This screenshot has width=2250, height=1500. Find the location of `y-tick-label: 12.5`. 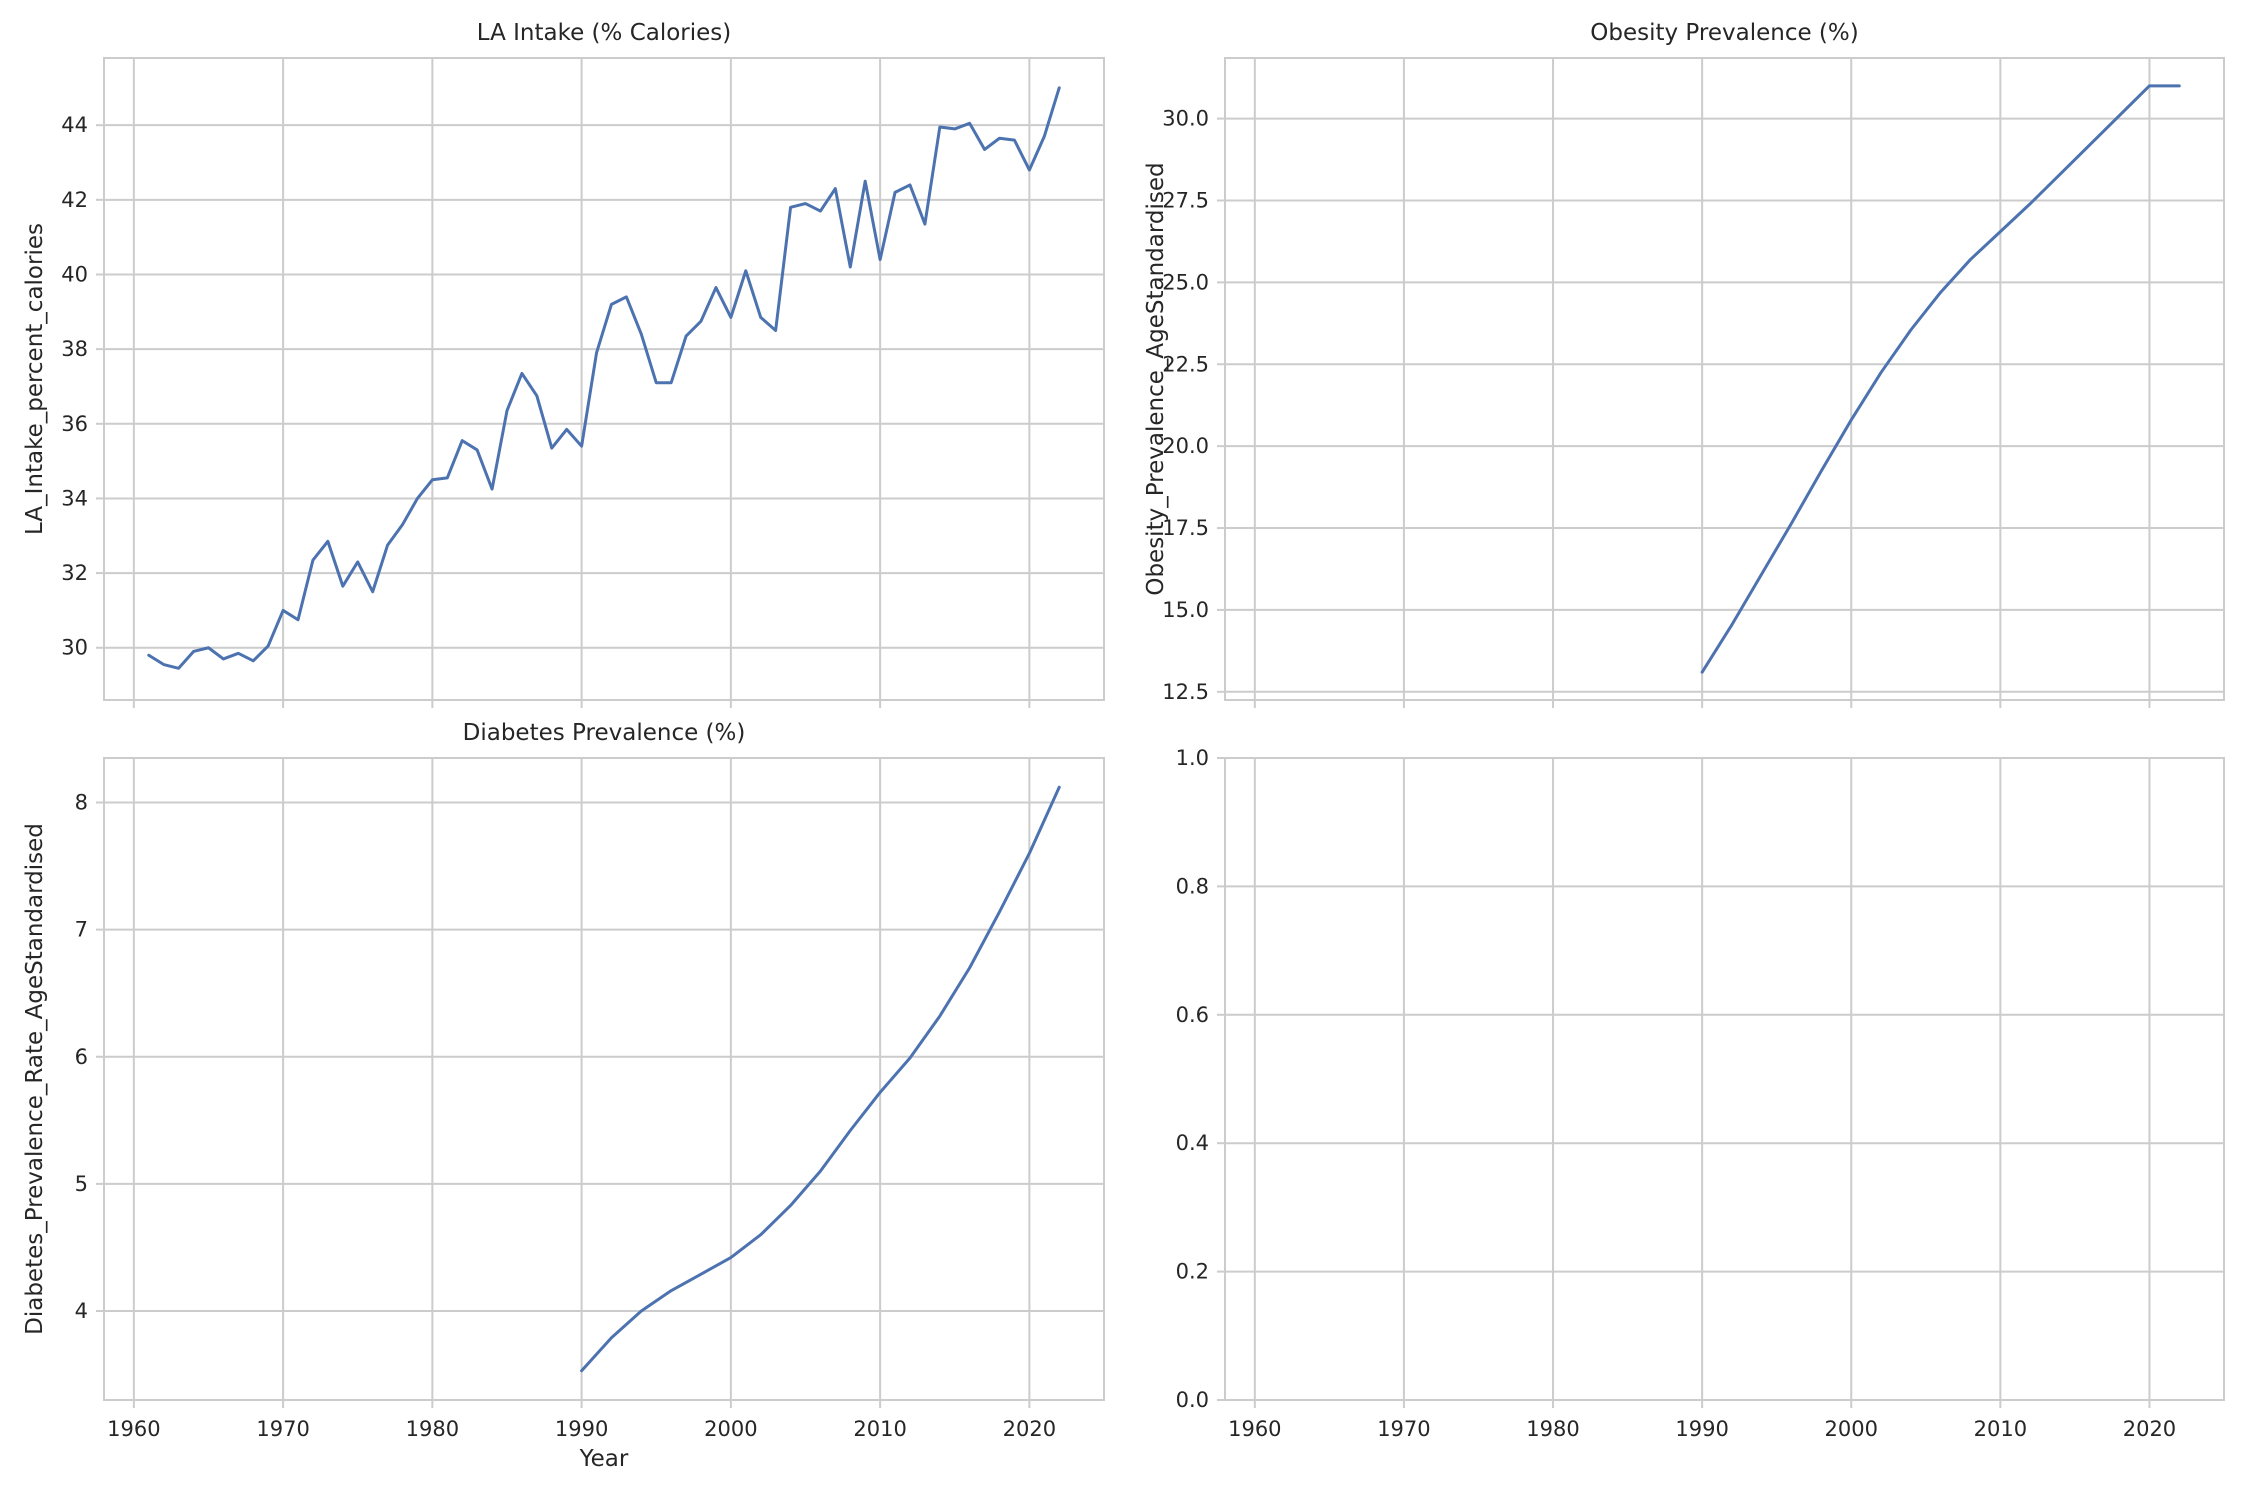

y-tick-label: 12.5 is located at coordinates (1185, 692).